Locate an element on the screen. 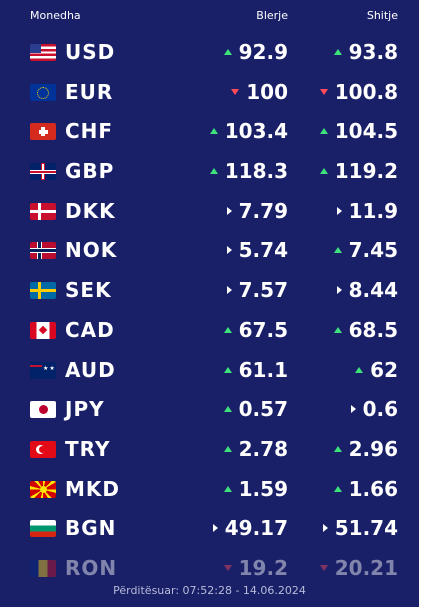 This screenshot has width=429, height=607. buy-value: 7.57 is located at coordinates (263, 290).